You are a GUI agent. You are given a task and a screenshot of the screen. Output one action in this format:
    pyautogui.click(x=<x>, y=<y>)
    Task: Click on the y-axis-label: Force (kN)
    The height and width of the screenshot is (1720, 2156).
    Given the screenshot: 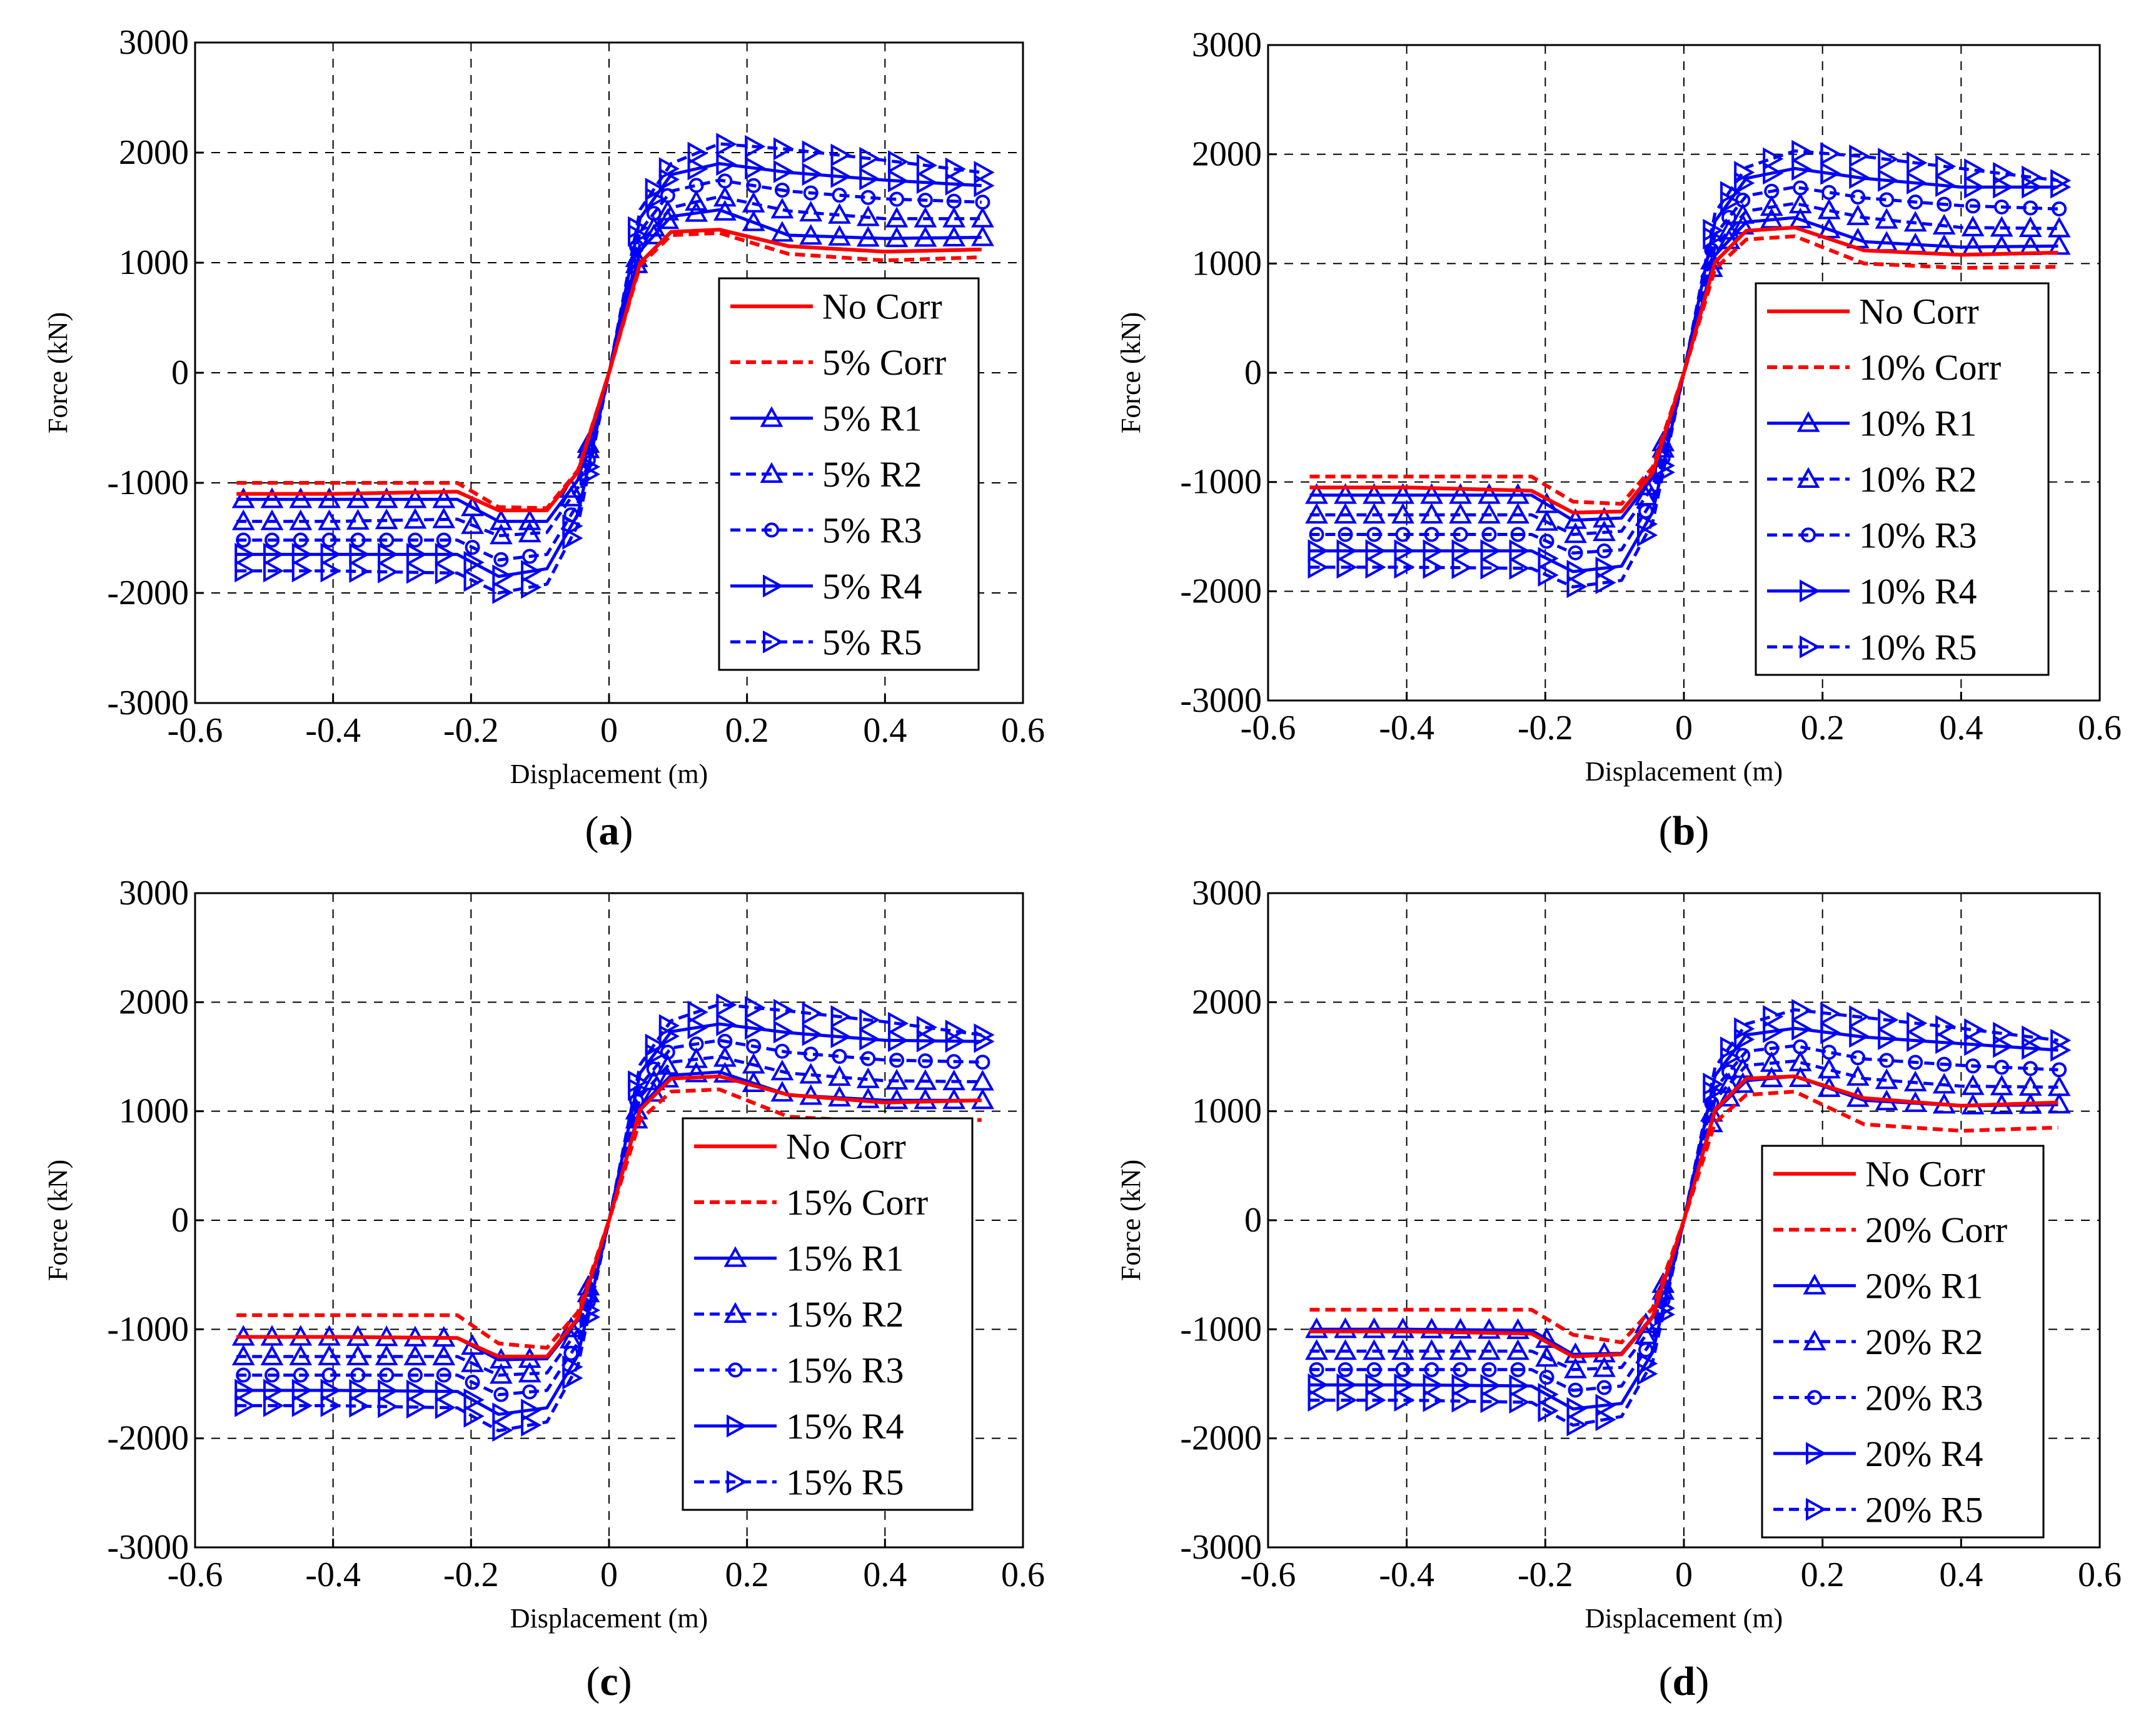 What is the action you would take?
    pyautogui.click(x=58, y=372)
    